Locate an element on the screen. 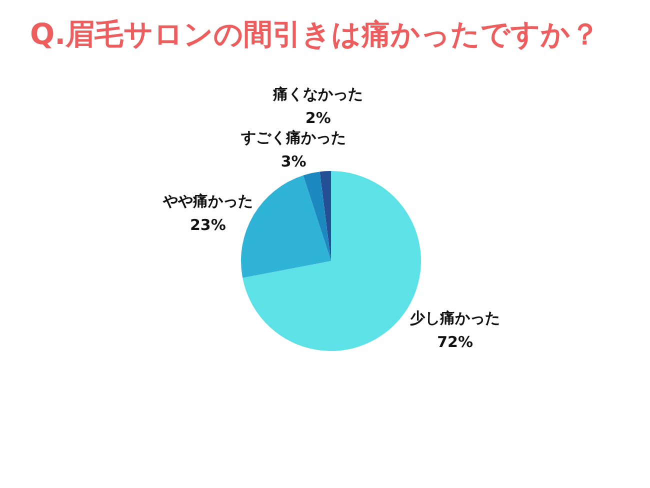  data-label: 72% is located at coordinates (455, 342).